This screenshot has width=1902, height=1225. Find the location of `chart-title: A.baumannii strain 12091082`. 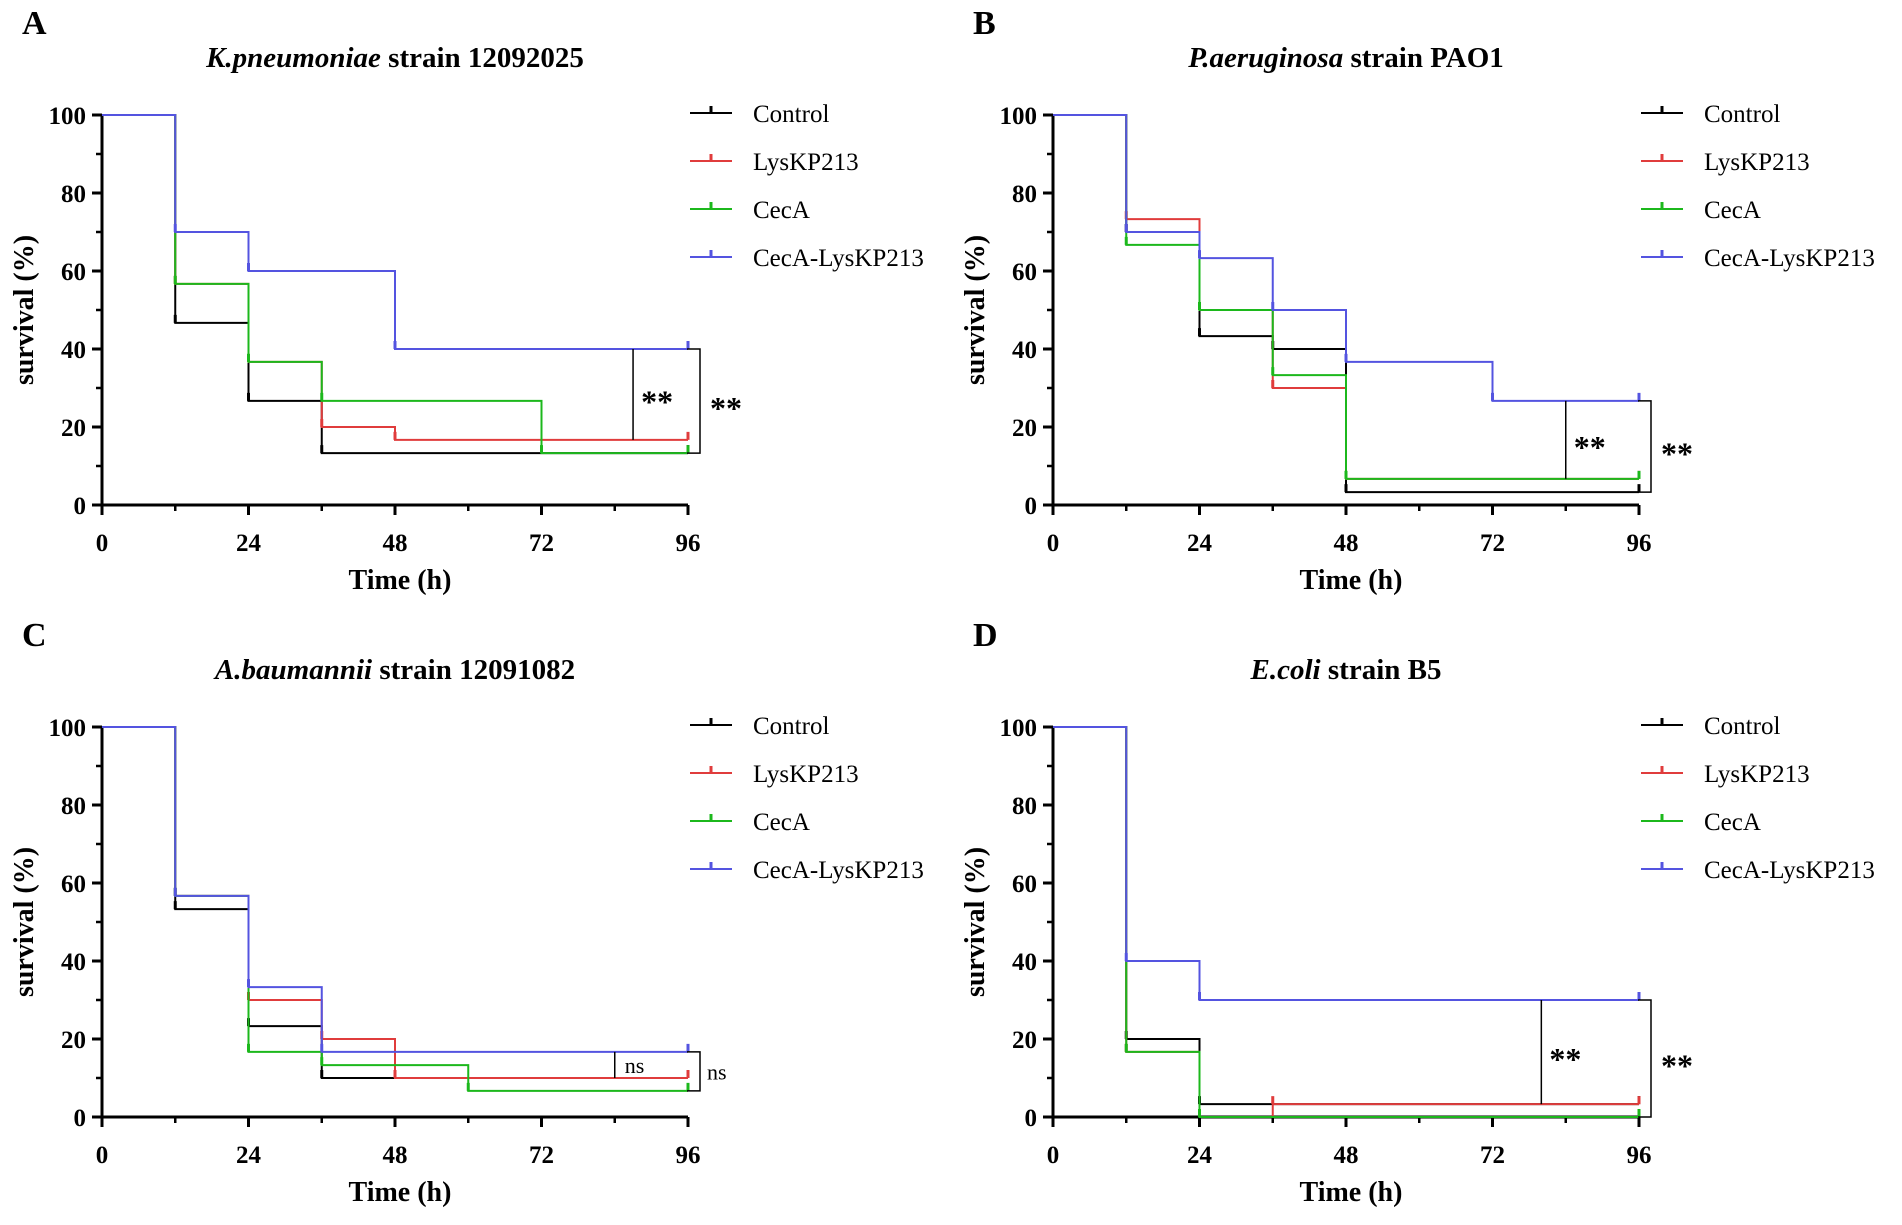

chart-title: A.baumannii strain 12091082 is located at coordinates (394, 670).